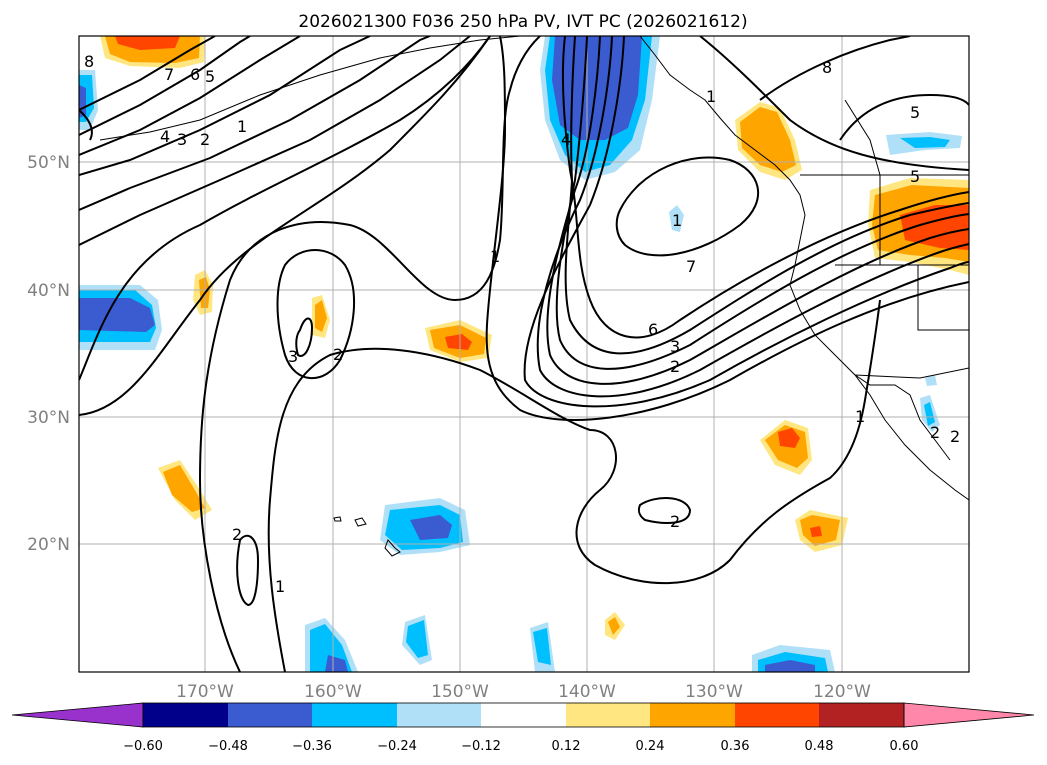 This screenshot has height=765, width=1047. I want to click on colorbar-tick: −0.60, so click(143, 746).